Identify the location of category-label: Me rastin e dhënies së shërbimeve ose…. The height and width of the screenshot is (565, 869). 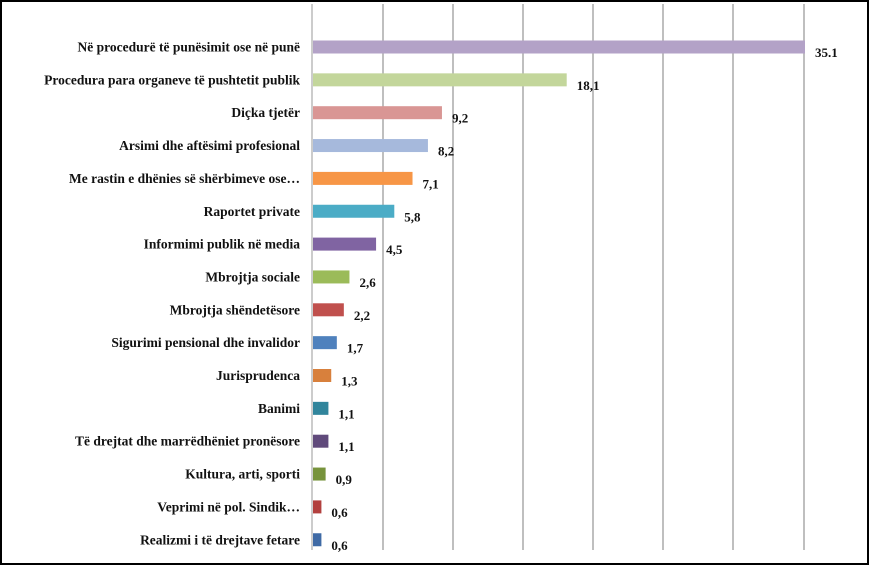
(184, 178).